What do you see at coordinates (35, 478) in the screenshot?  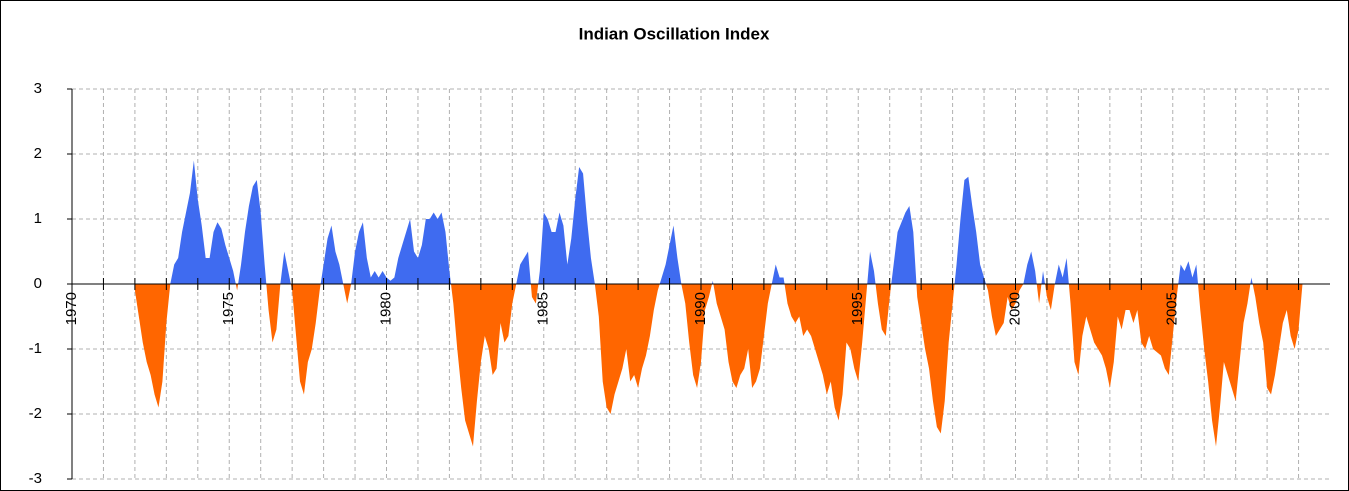 I see `y-tick-label: -3` at bounding box center [35, 478].